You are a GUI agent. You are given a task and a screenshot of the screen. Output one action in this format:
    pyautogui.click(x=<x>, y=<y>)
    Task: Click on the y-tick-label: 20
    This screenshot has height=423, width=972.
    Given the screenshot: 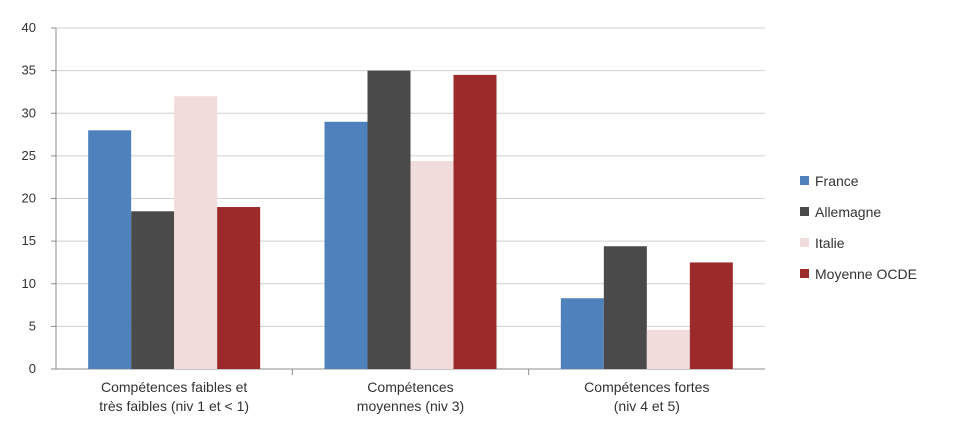 What is the action you would take?
    pyautogui.click(x=29, y=198)
    